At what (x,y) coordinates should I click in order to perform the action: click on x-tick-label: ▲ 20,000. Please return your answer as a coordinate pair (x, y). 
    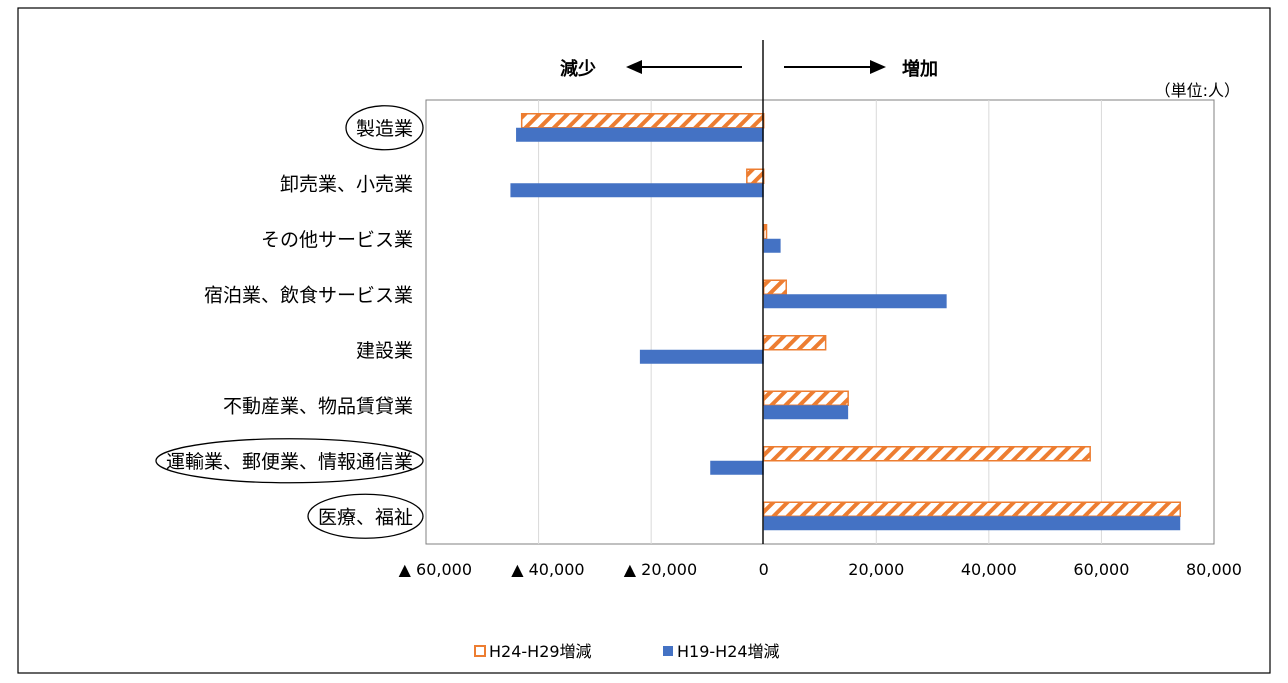
    Looking at the image, I should click on (660, 569).